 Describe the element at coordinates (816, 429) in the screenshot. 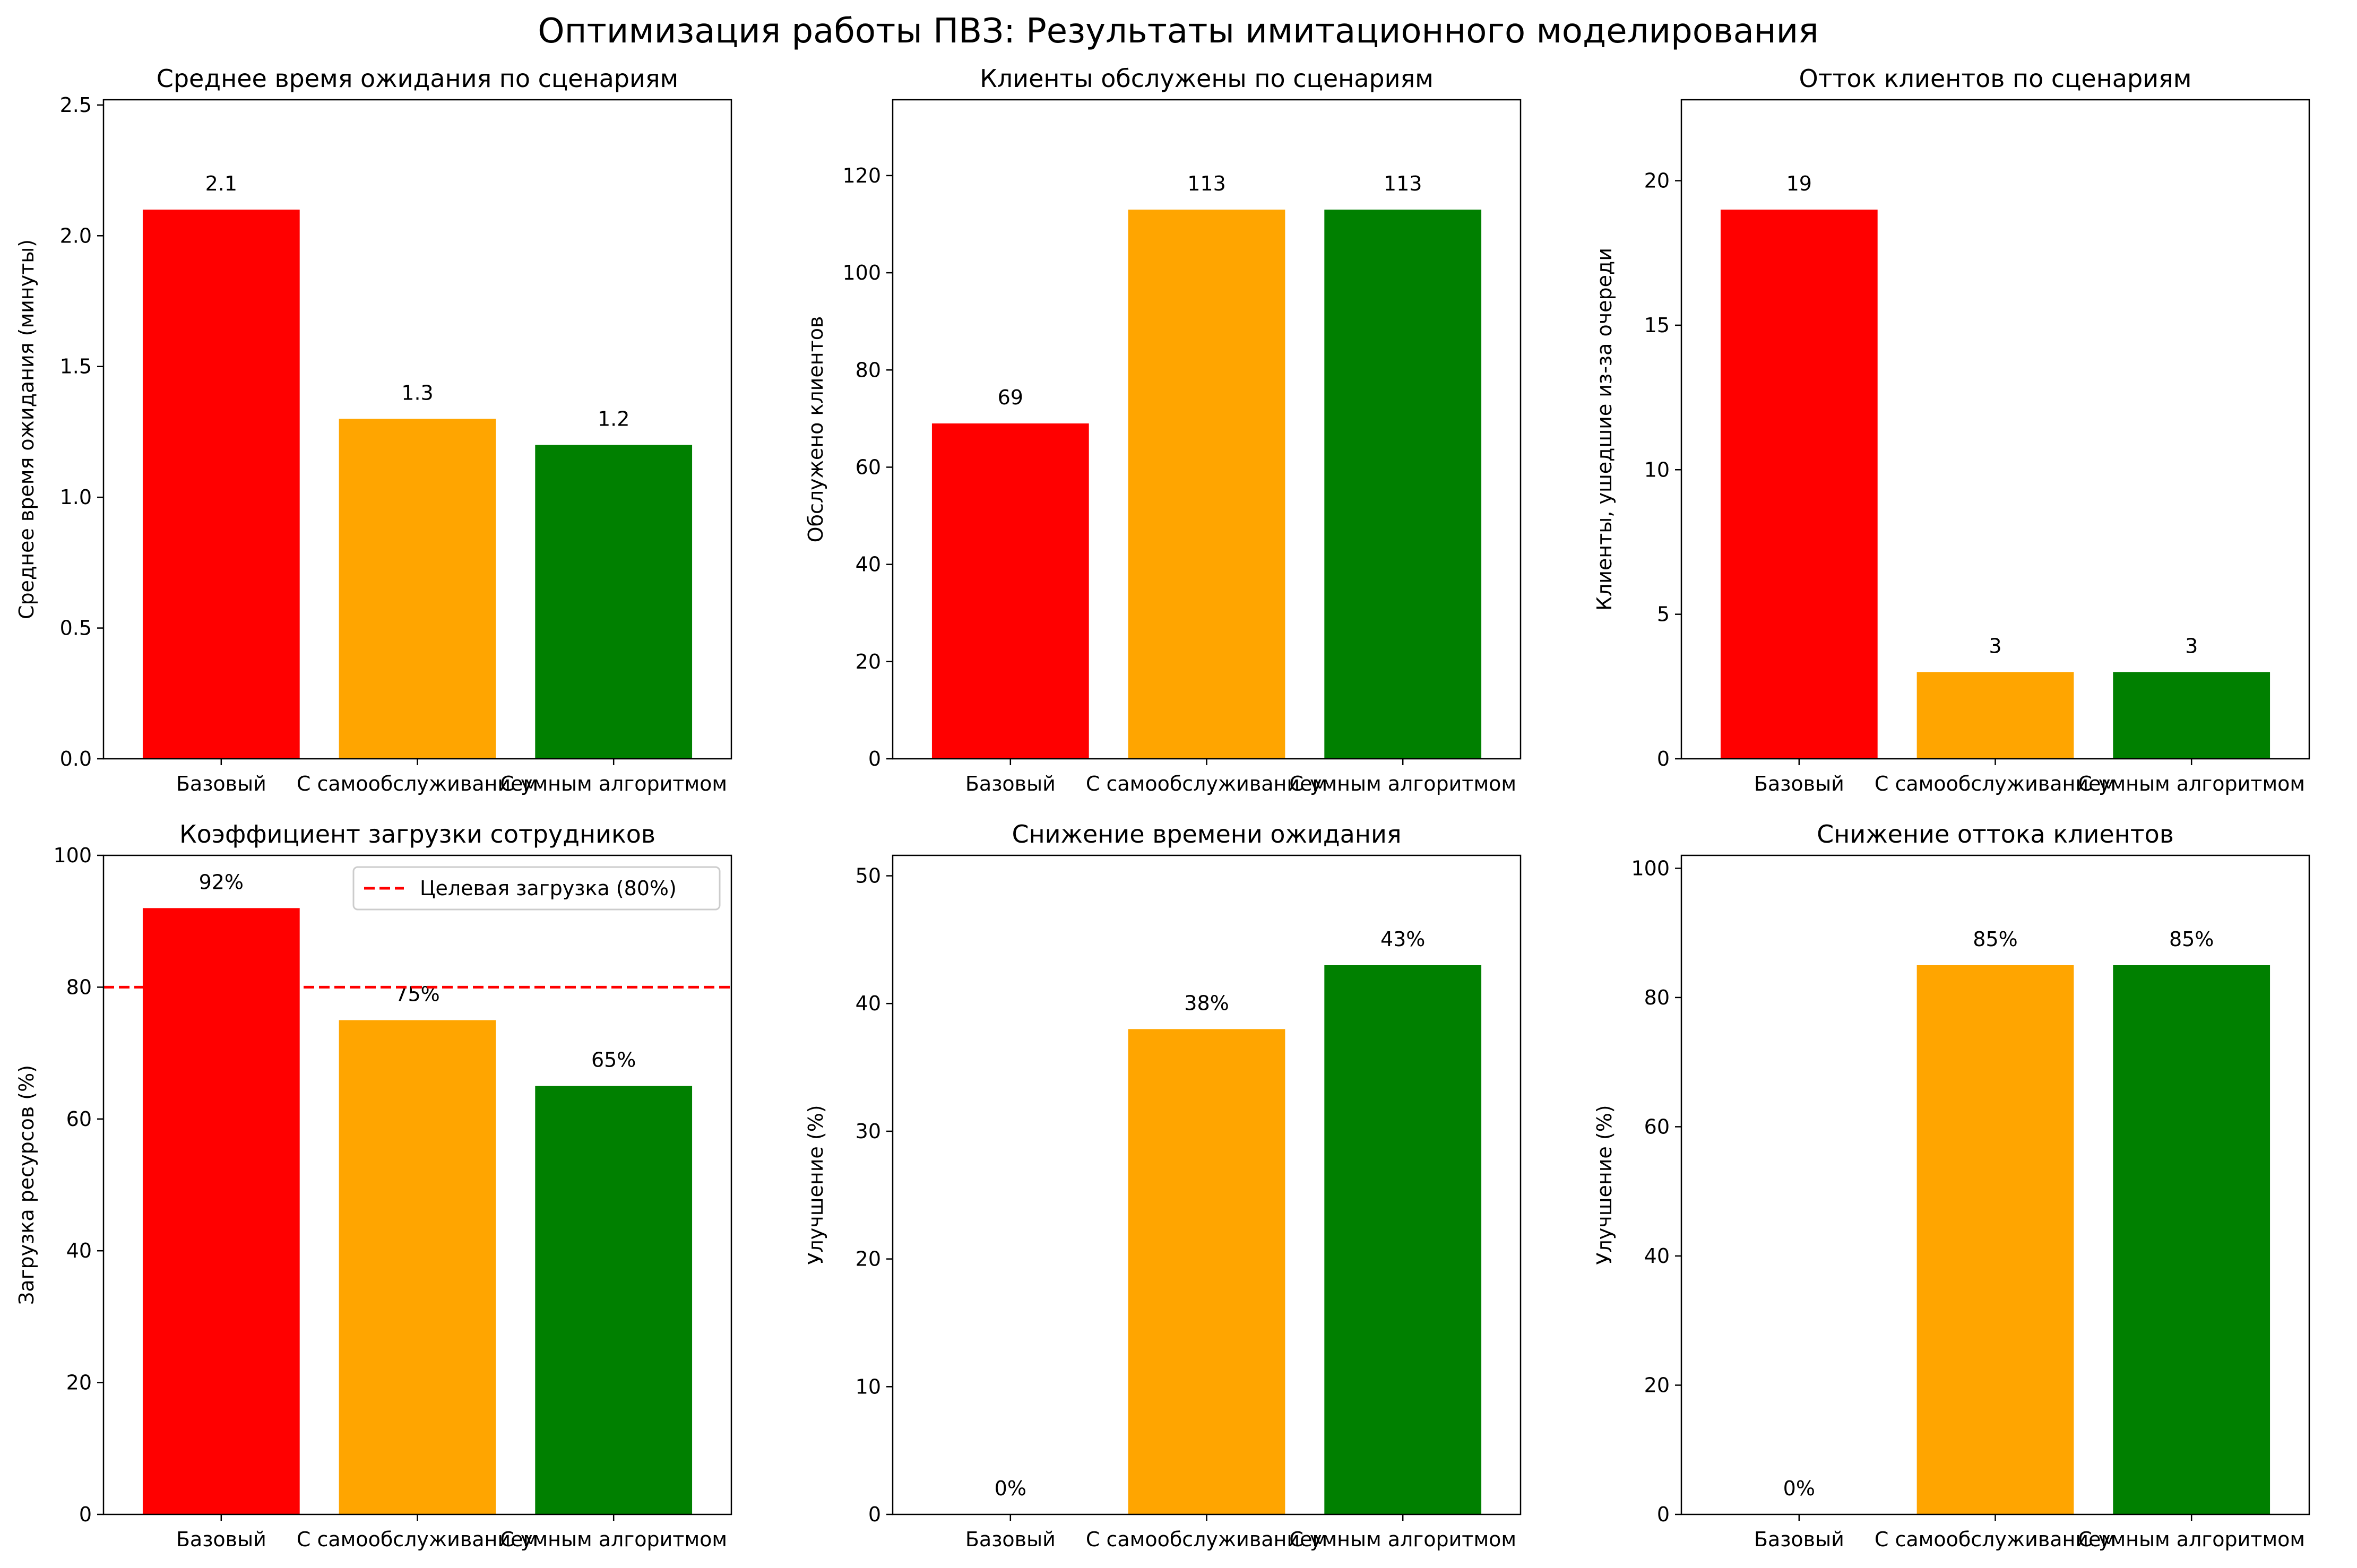

I see `y-axis-label: Обслужено клиентов` at that location.